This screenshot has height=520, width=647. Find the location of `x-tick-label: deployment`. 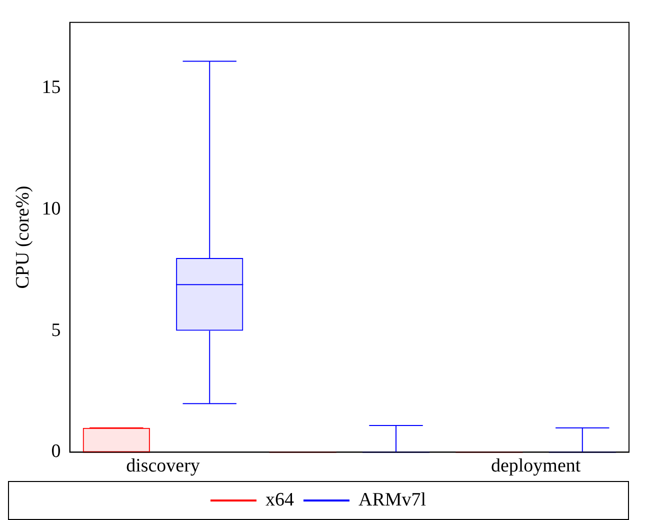

x-tick-label: deployment is located at coordinates (536, 466).